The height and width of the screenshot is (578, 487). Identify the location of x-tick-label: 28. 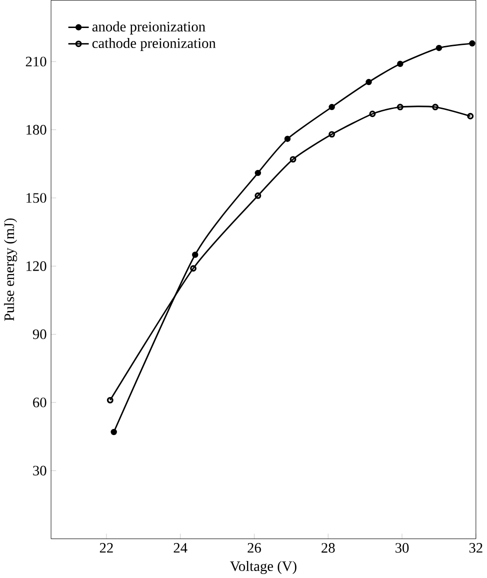
(328, 548).